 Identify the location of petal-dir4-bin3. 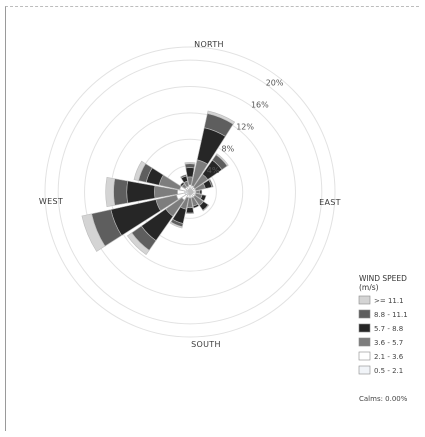
(201, 192).